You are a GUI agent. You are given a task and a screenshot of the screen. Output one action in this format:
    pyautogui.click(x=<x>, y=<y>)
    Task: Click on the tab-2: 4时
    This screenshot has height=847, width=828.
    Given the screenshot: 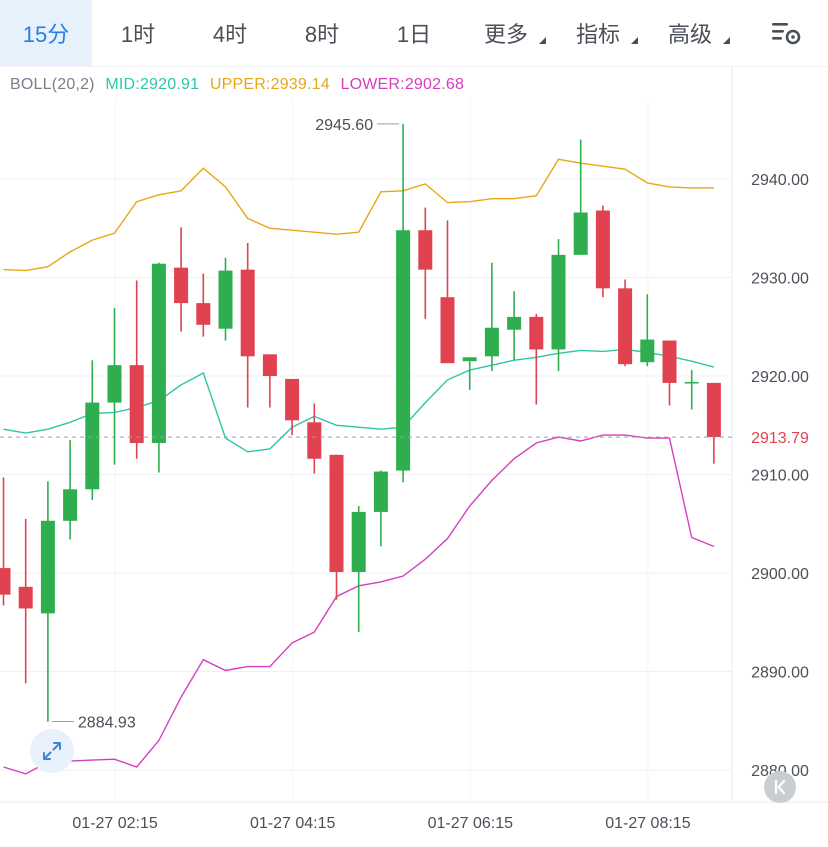 What is the action you would take?
    pyautogui.click(x=230, y=33)
    